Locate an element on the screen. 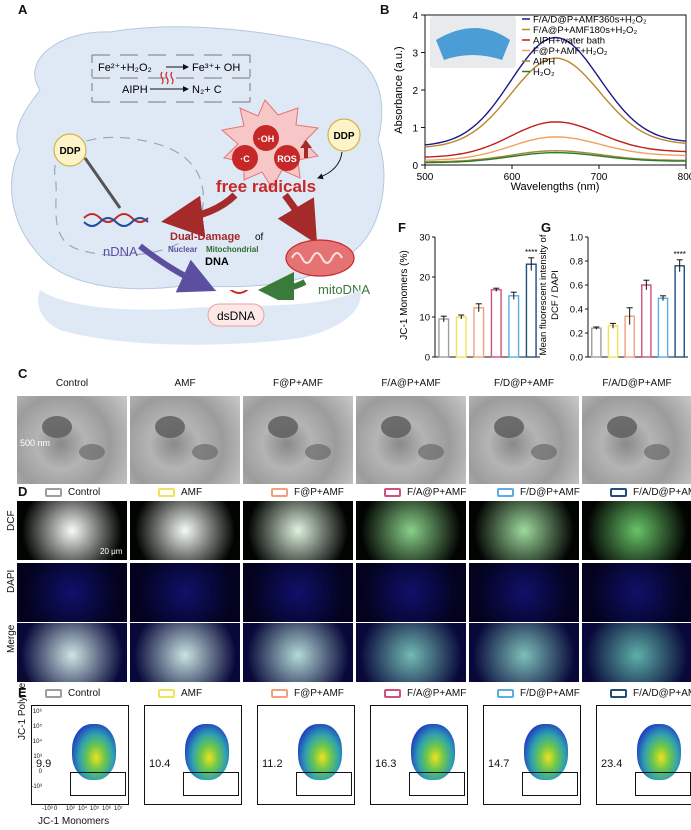 The image size is (691, 830). abs-legend-label: AIPH is located at coordinates (544, 62).